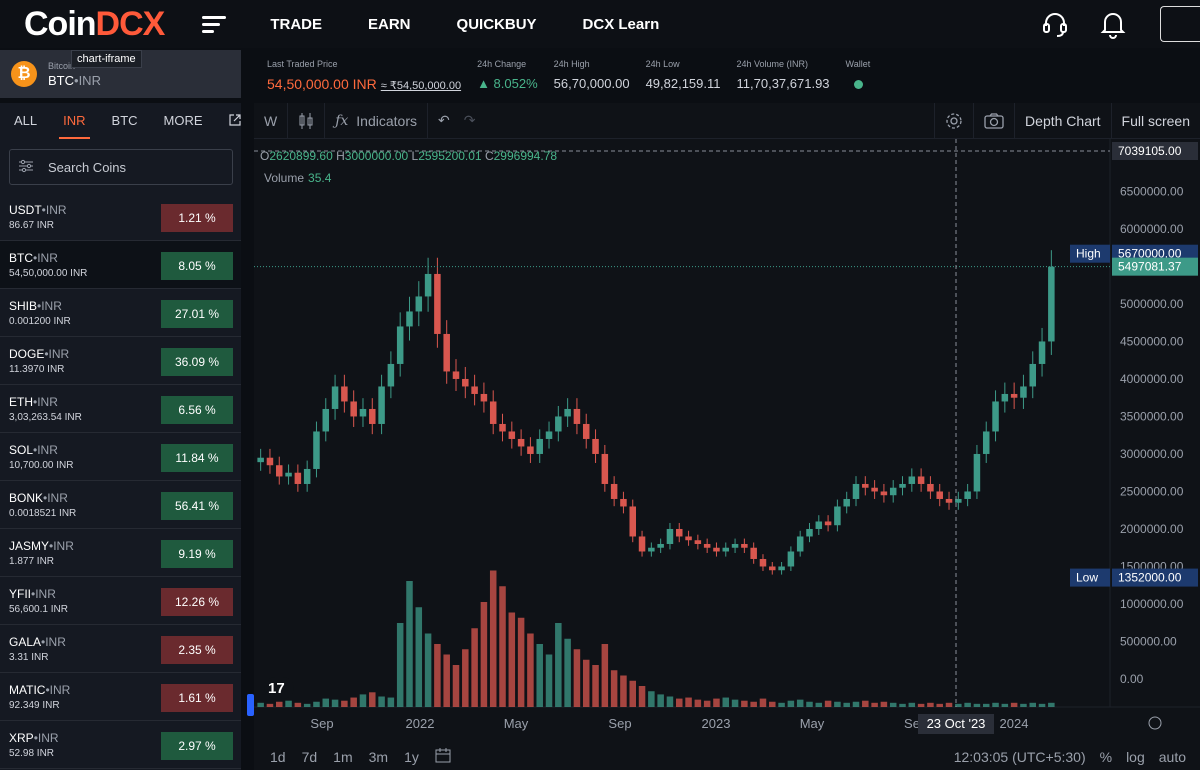  Describe the element at coordinates (276, 688) in the screenshot. I see `tradingview-logo: 17` at that location.